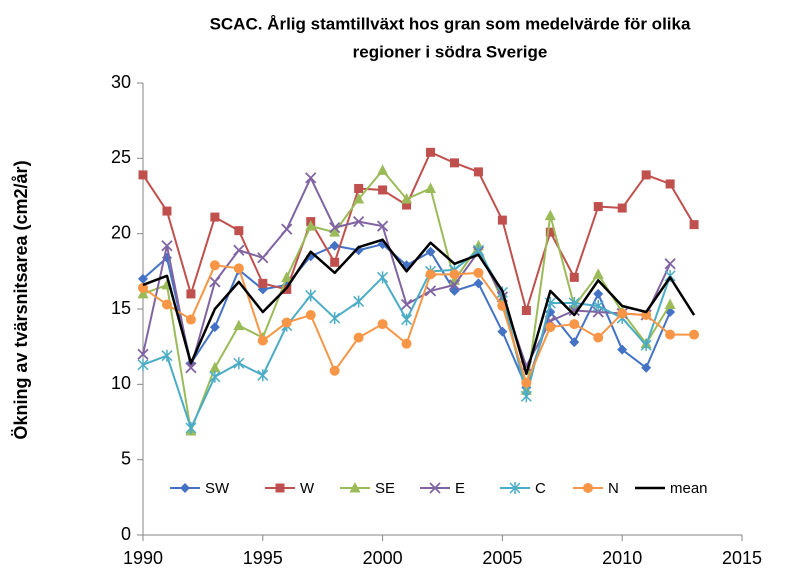 Image resolution: width=793 pixels, height=576 pixels. What do you see at coordinates (385, 488) in the screenshot?
I see `legend-label: SE` at bounding box center [385, 488].